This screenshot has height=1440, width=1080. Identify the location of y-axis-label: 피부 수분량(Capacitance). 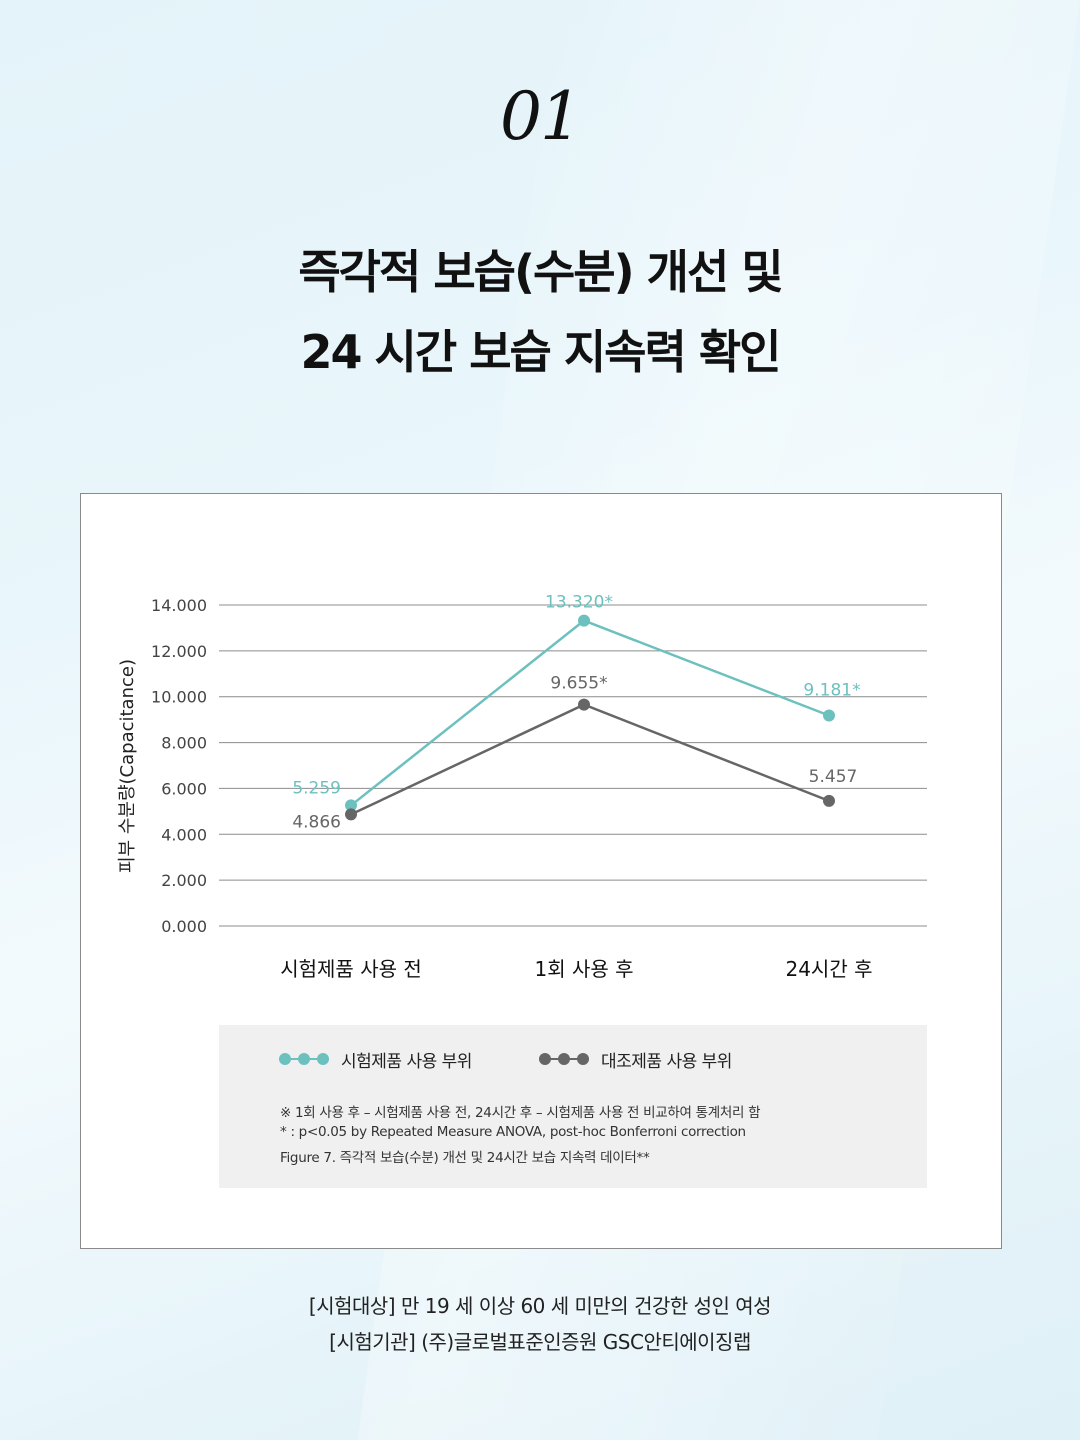
(127, 766).